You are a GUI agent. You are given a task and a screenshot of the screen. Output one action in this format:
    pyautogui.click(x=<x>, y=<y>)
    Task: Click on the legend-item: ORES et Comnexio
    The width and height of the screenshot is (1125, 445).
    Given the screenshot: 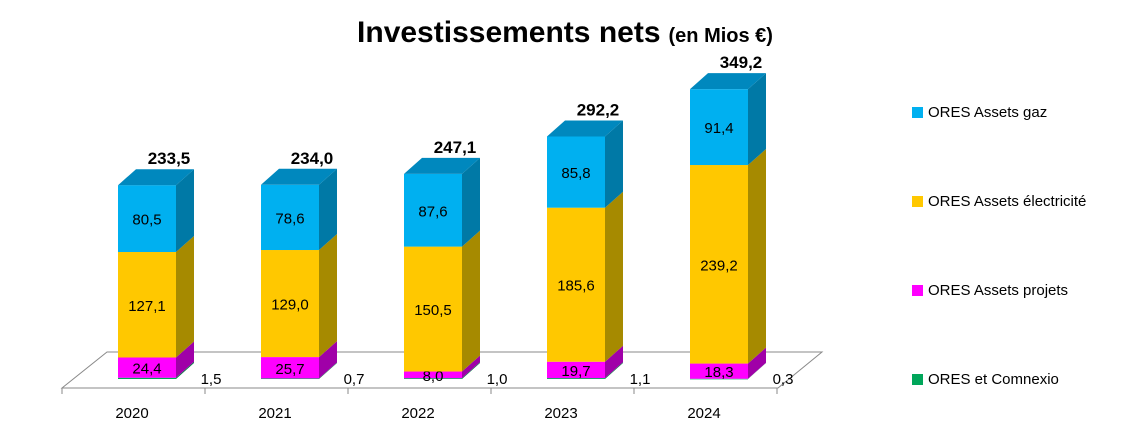 What is the action you would take?
    pyautogui.click(x=985, y=379)
    